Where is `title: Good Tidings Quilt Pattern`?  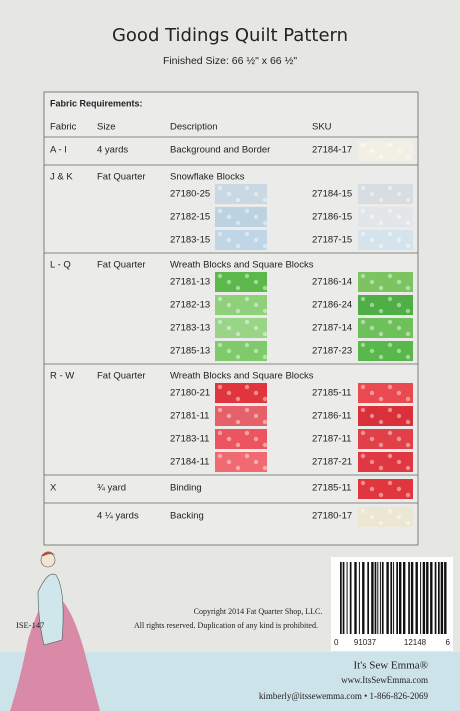 title: Good Tidings Quilt Pattern is located at coordinates (230, 35).